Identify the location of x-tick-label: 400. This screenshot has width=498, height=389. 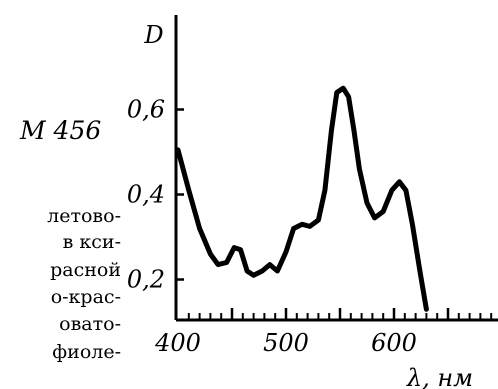
(177, 343).